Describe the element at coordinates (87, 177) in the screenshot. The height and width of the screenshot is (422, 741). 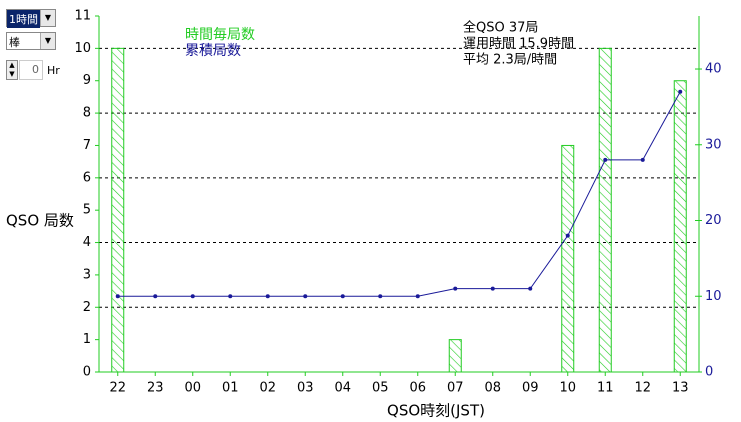
I see `y-tick-label: 6` at that location.